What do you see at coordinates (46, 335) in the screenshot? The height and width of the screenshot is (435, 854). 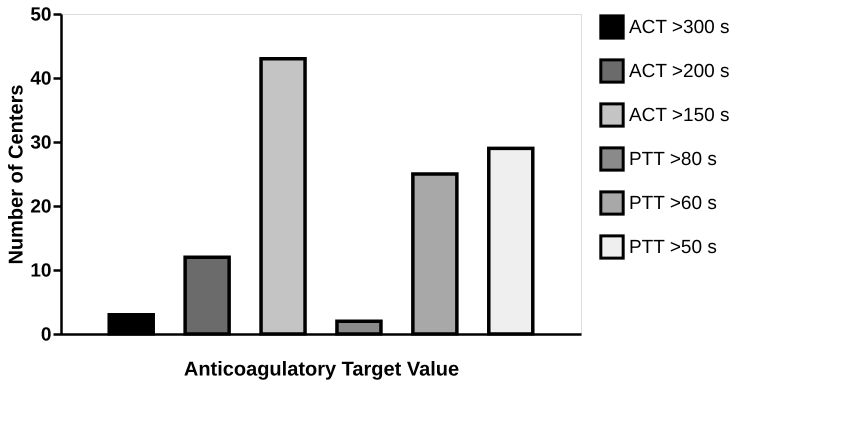 I see `y-tick-label: 0` at bounding box center [46, 335].